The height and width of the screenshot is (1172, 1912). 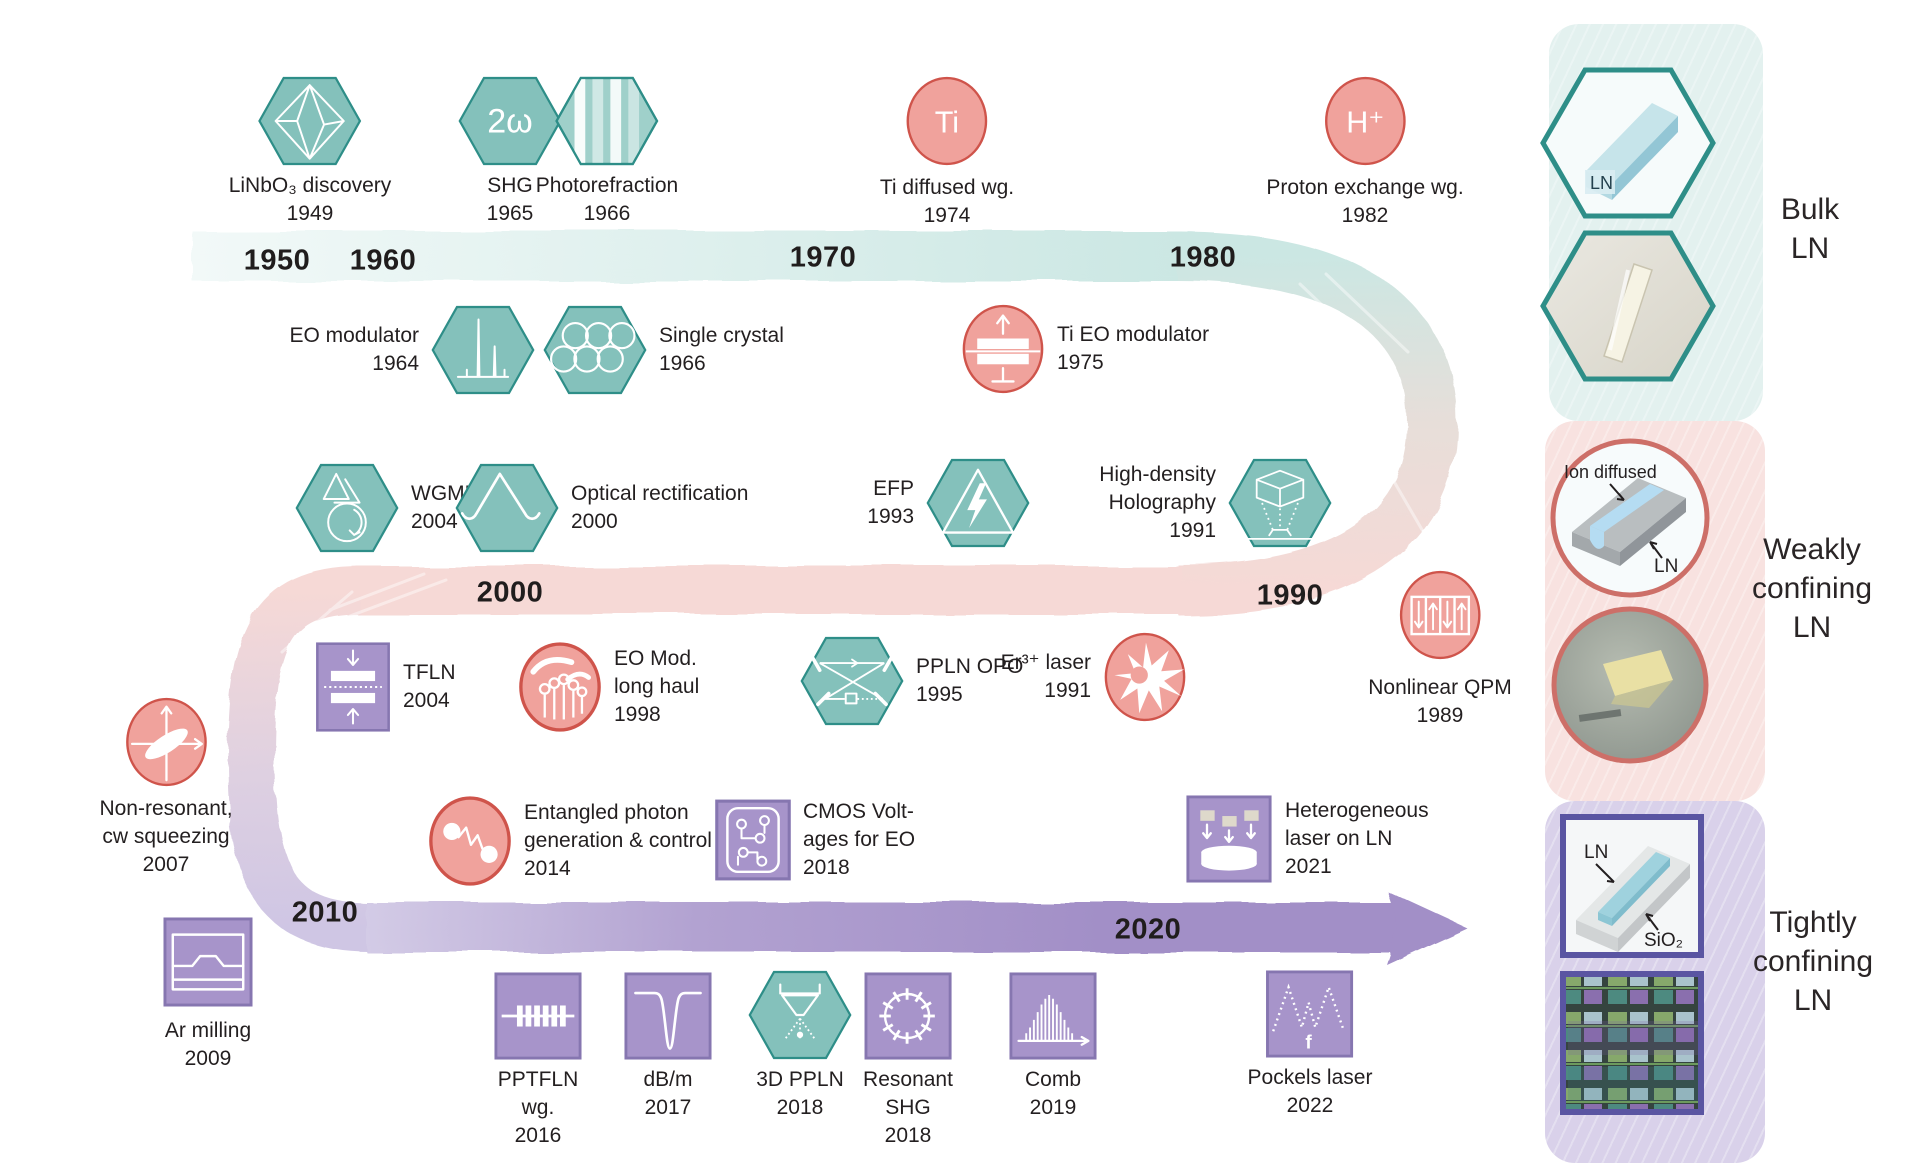 What do you see at coordinates (1162, 502) in the screenshot?
I see `event-label: Holography` at bounding box center [1162, 502].